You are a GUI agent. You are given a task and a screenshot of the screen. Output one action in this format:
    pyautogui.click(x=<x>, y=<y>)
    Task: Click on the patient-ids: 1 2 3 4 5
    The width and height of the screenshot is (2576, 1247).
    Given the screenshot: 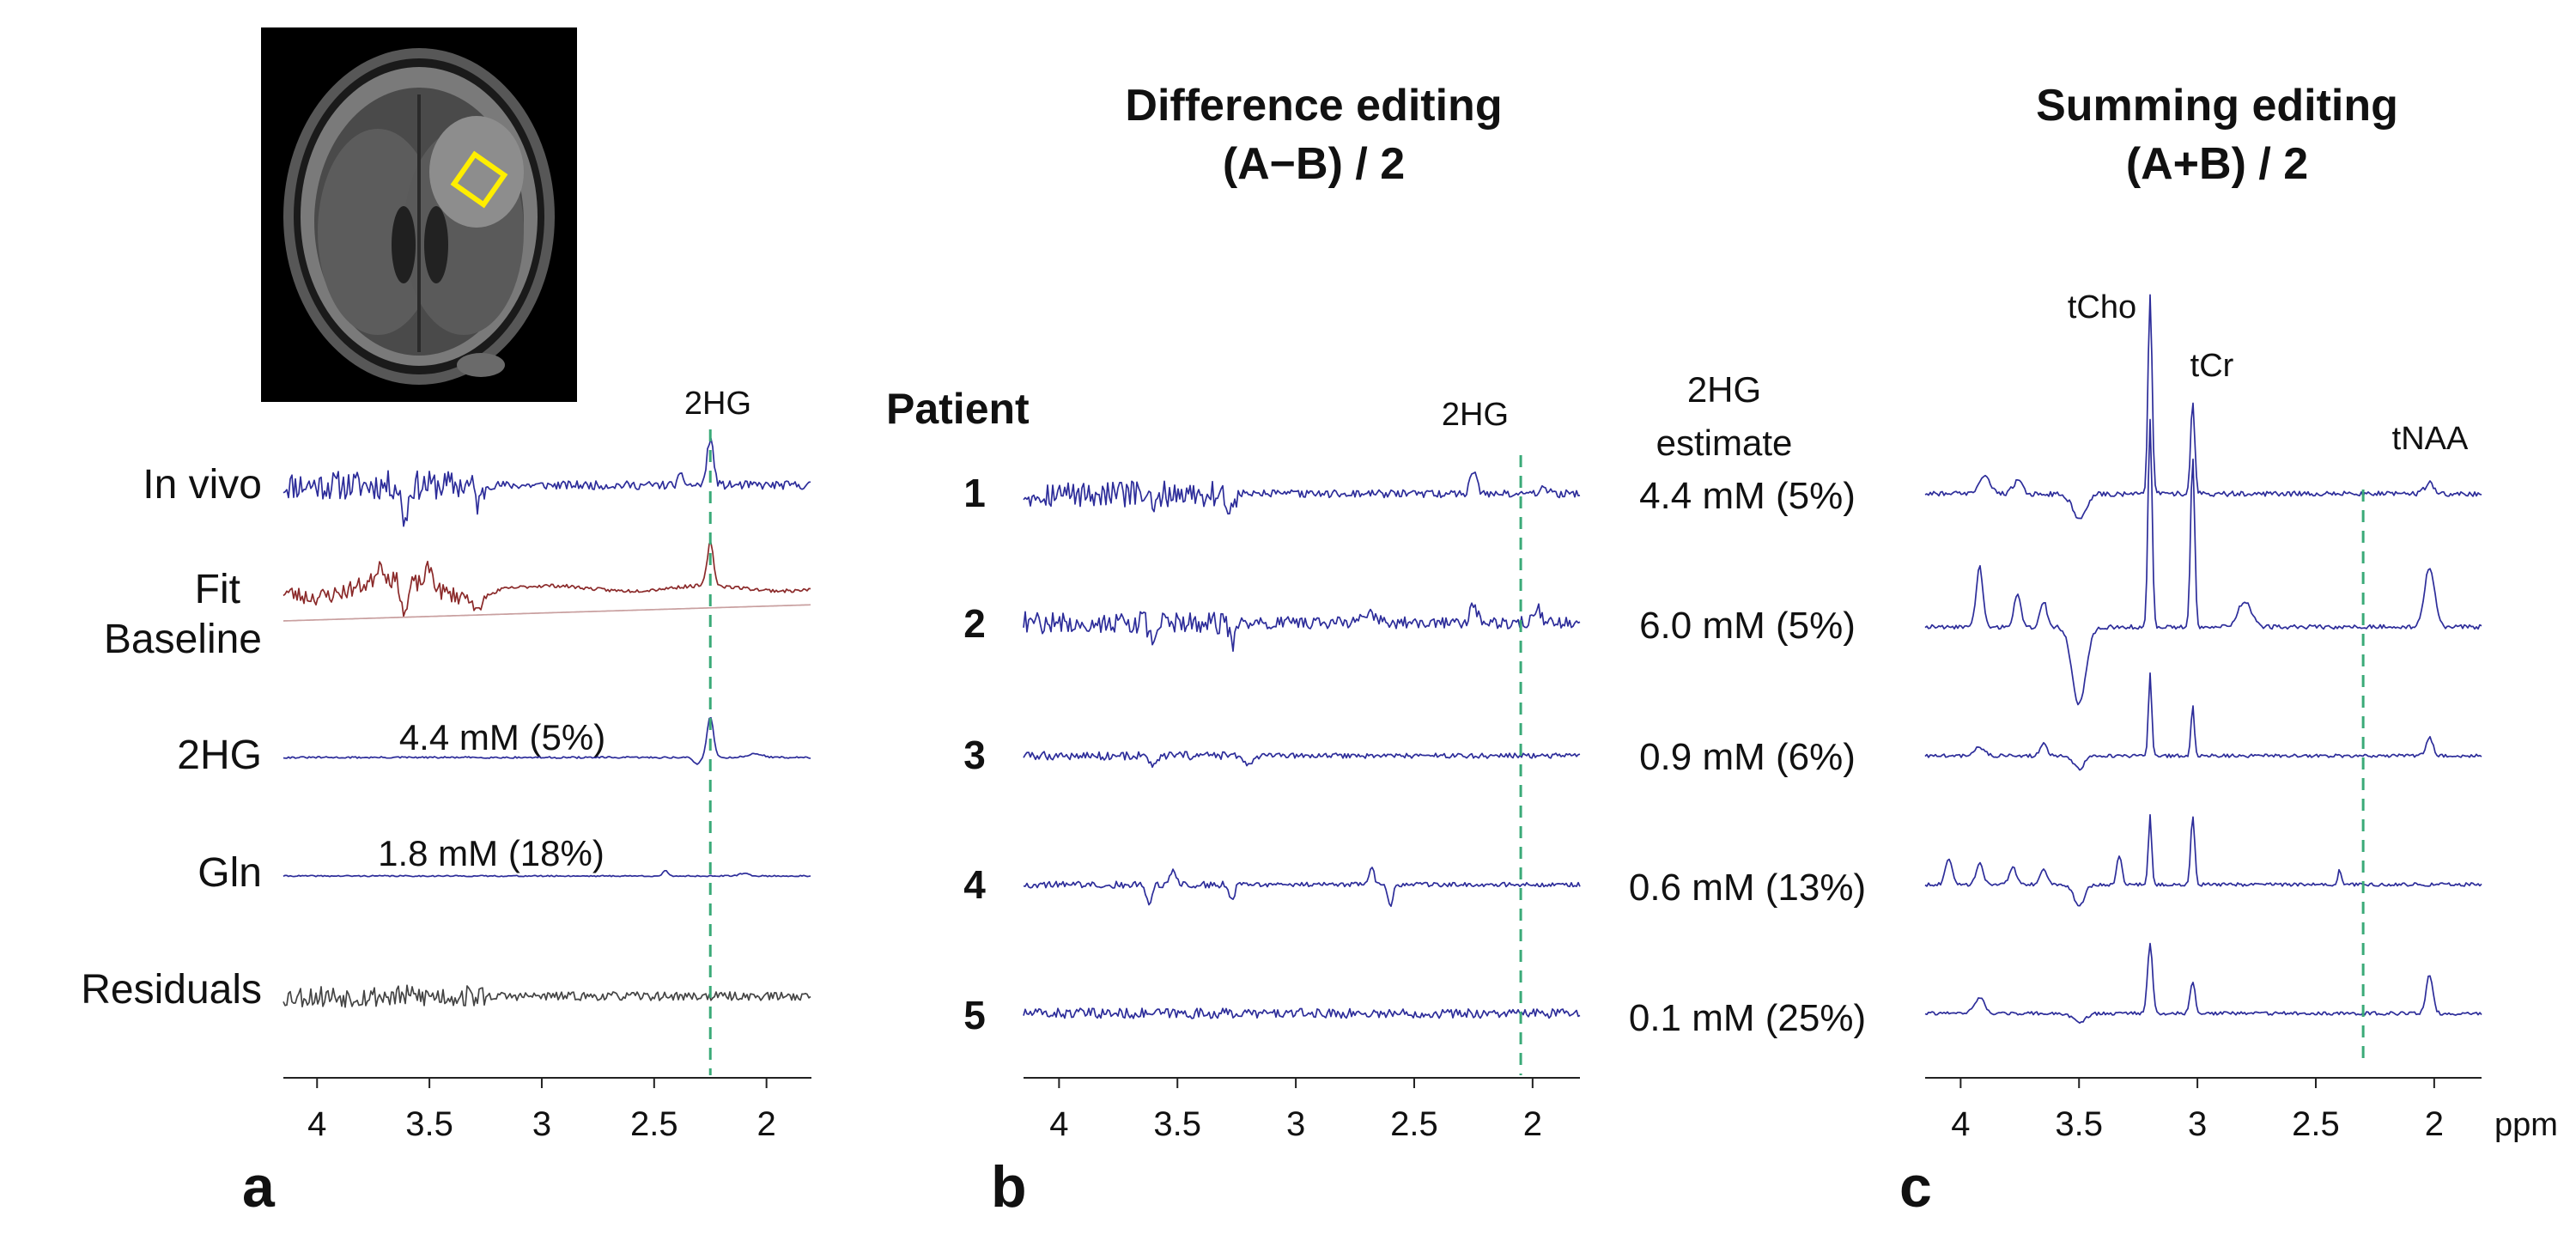 What is the action you would take?
    pyautogui.click(x=974, y=754)
    